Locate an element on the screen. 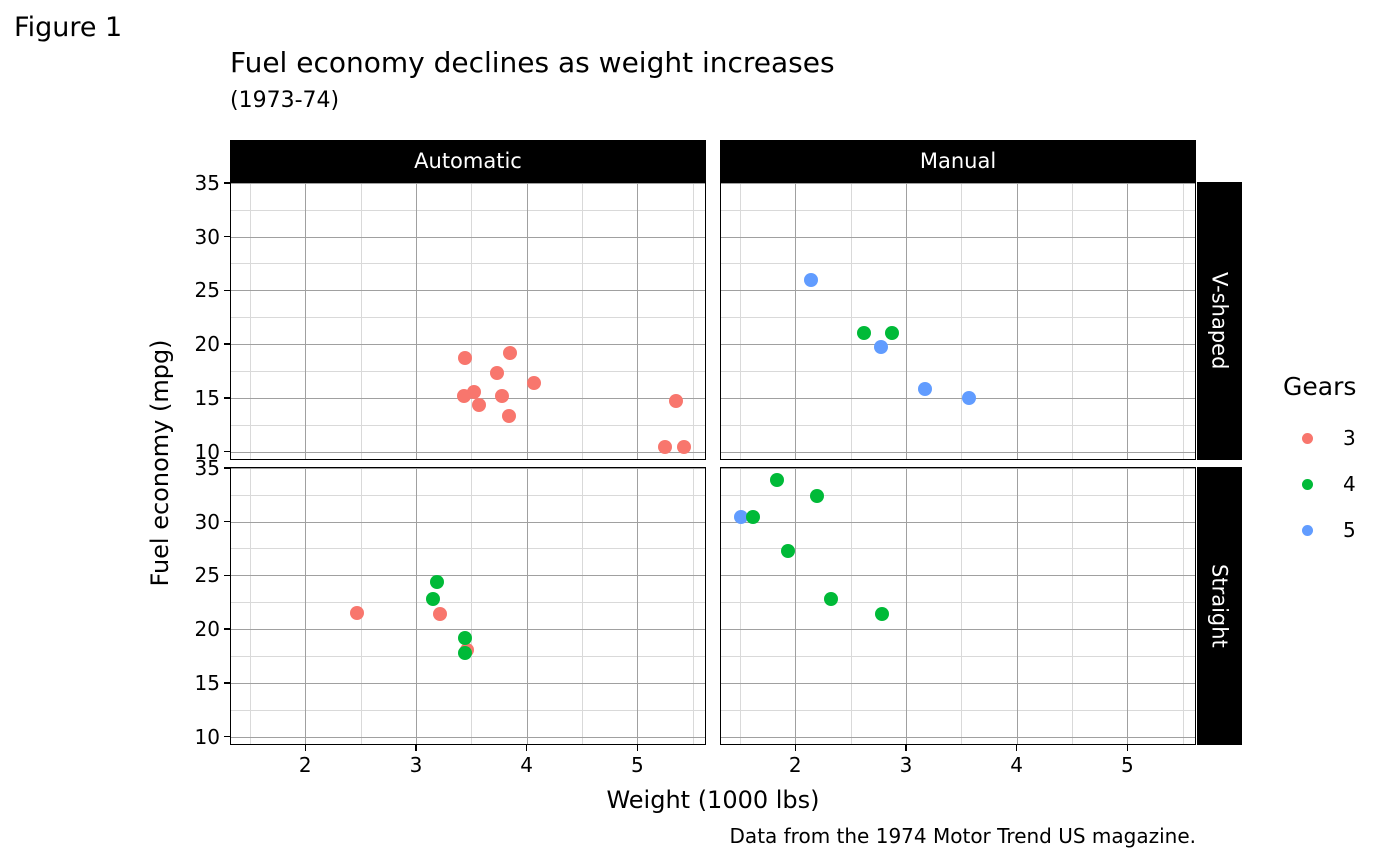 The height and width of the screenshot is (866, 1400). y-tick-label: 10 is located at coordinates (207, 736).